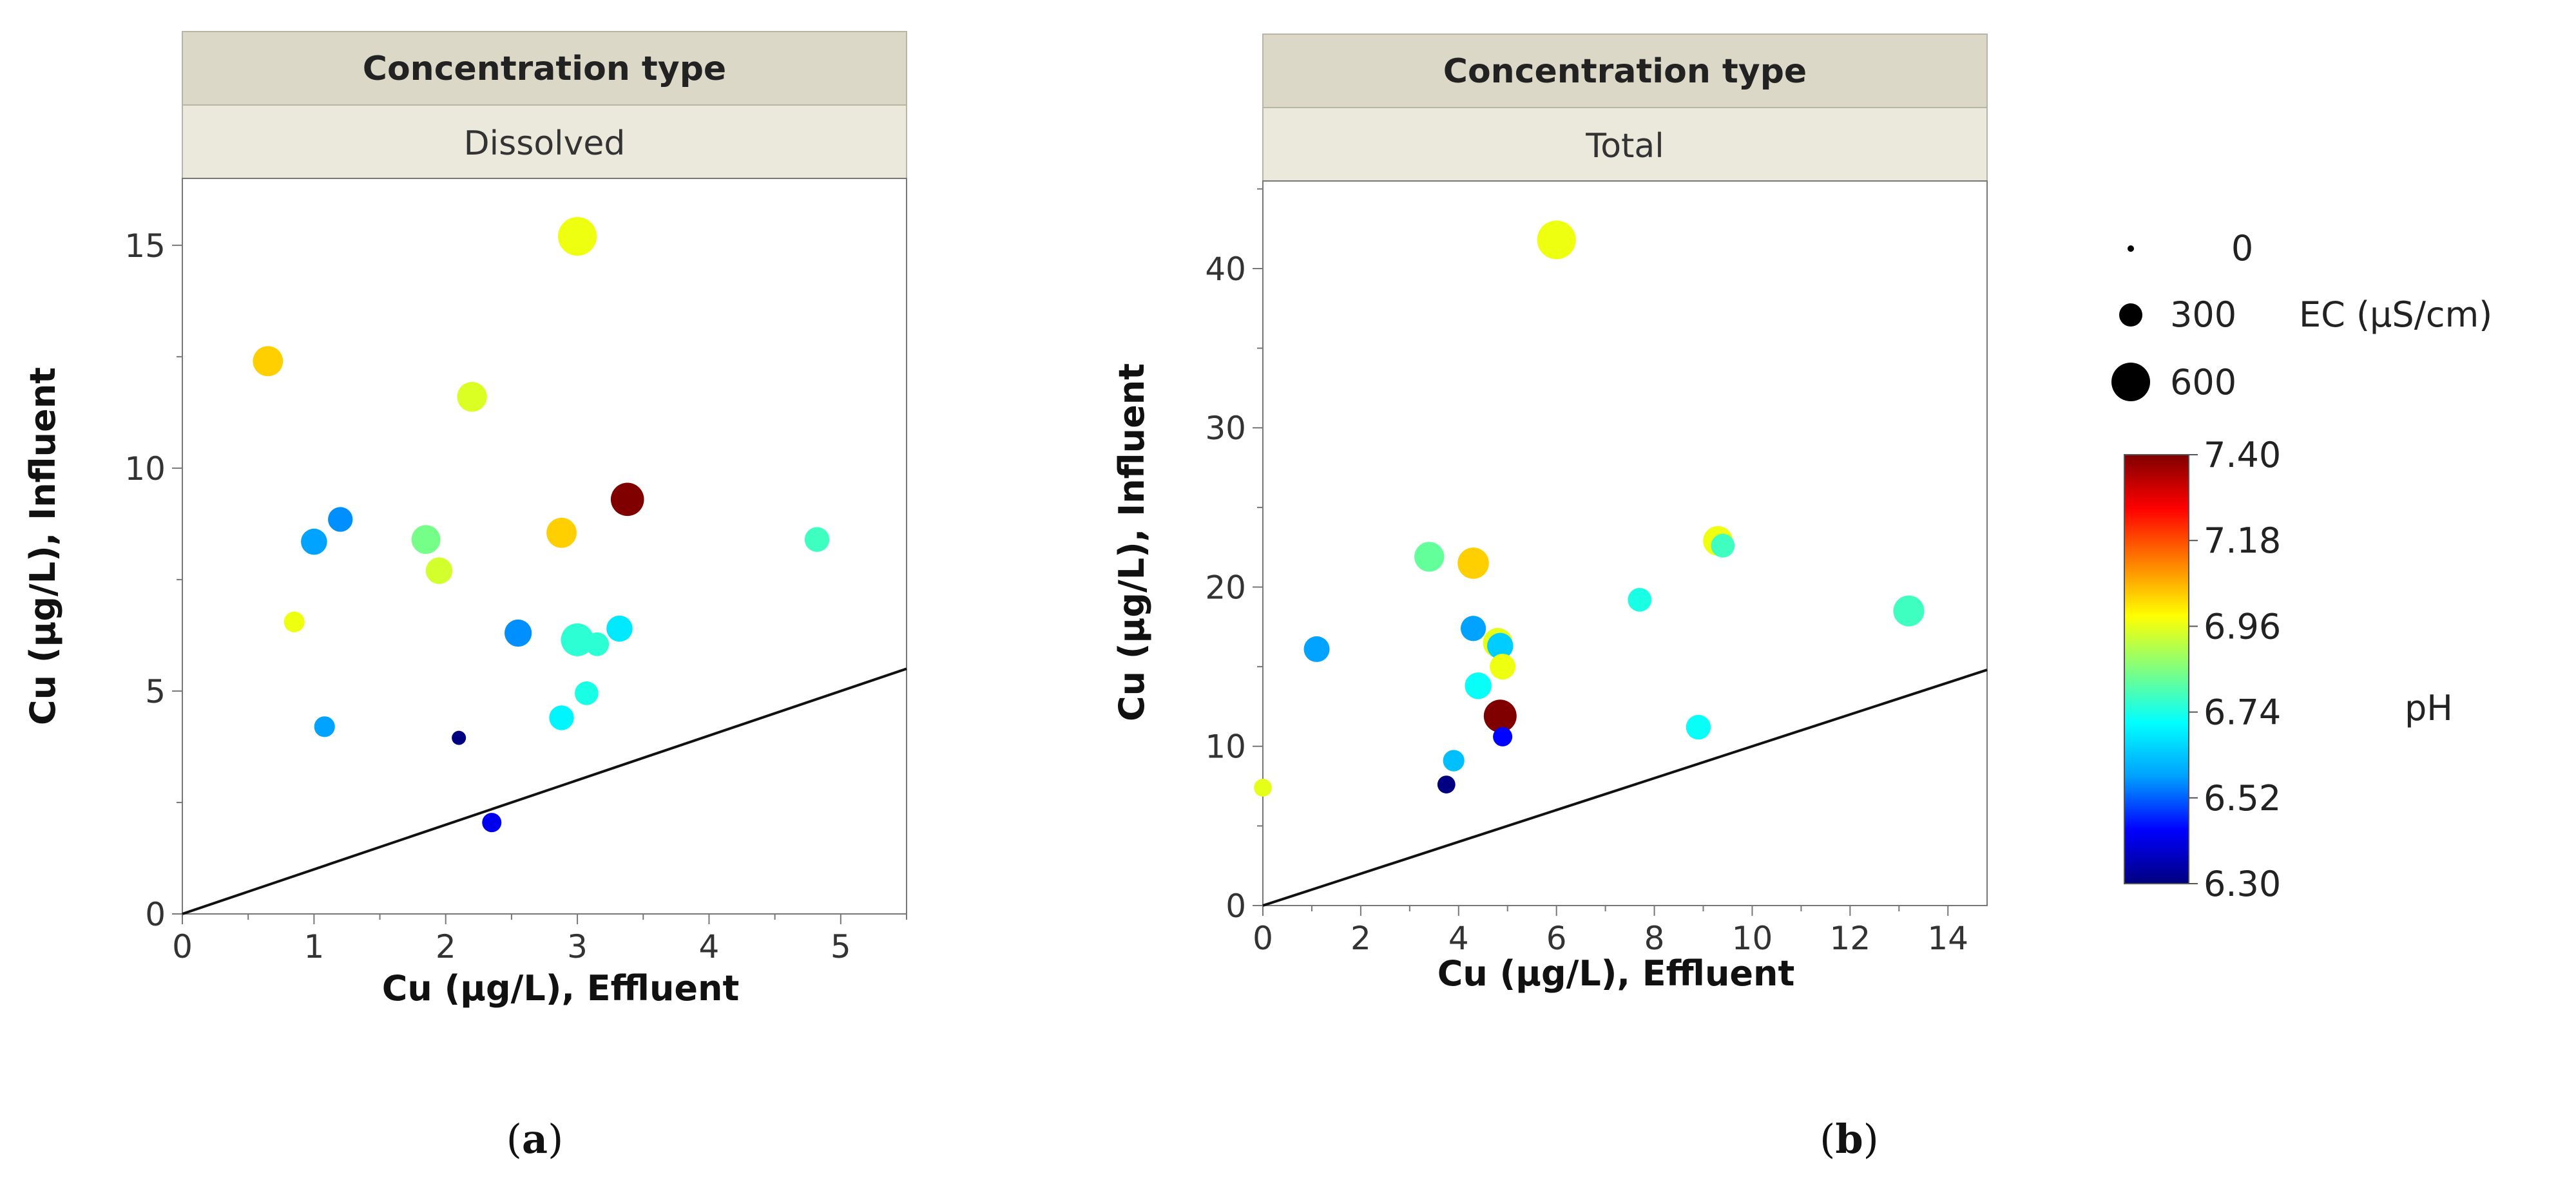  What do you see at coordinates (2242, 884) in the screenshot?
I see `color-legend-tick-label: 6.30` at bounding box center [2242, 884].